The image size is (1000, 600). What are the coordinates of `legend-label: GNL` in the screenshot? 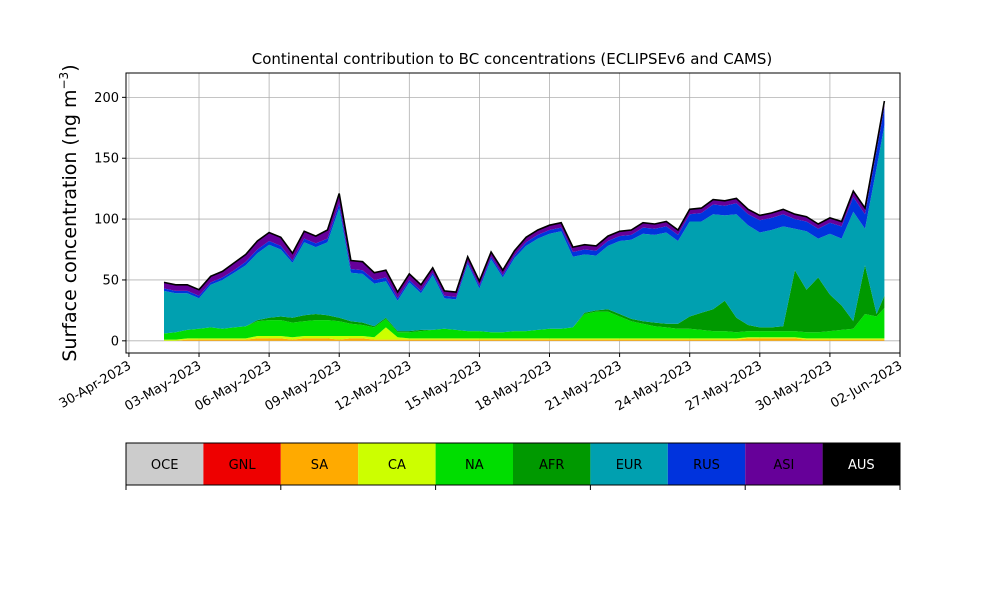 It's located at (243, 465).